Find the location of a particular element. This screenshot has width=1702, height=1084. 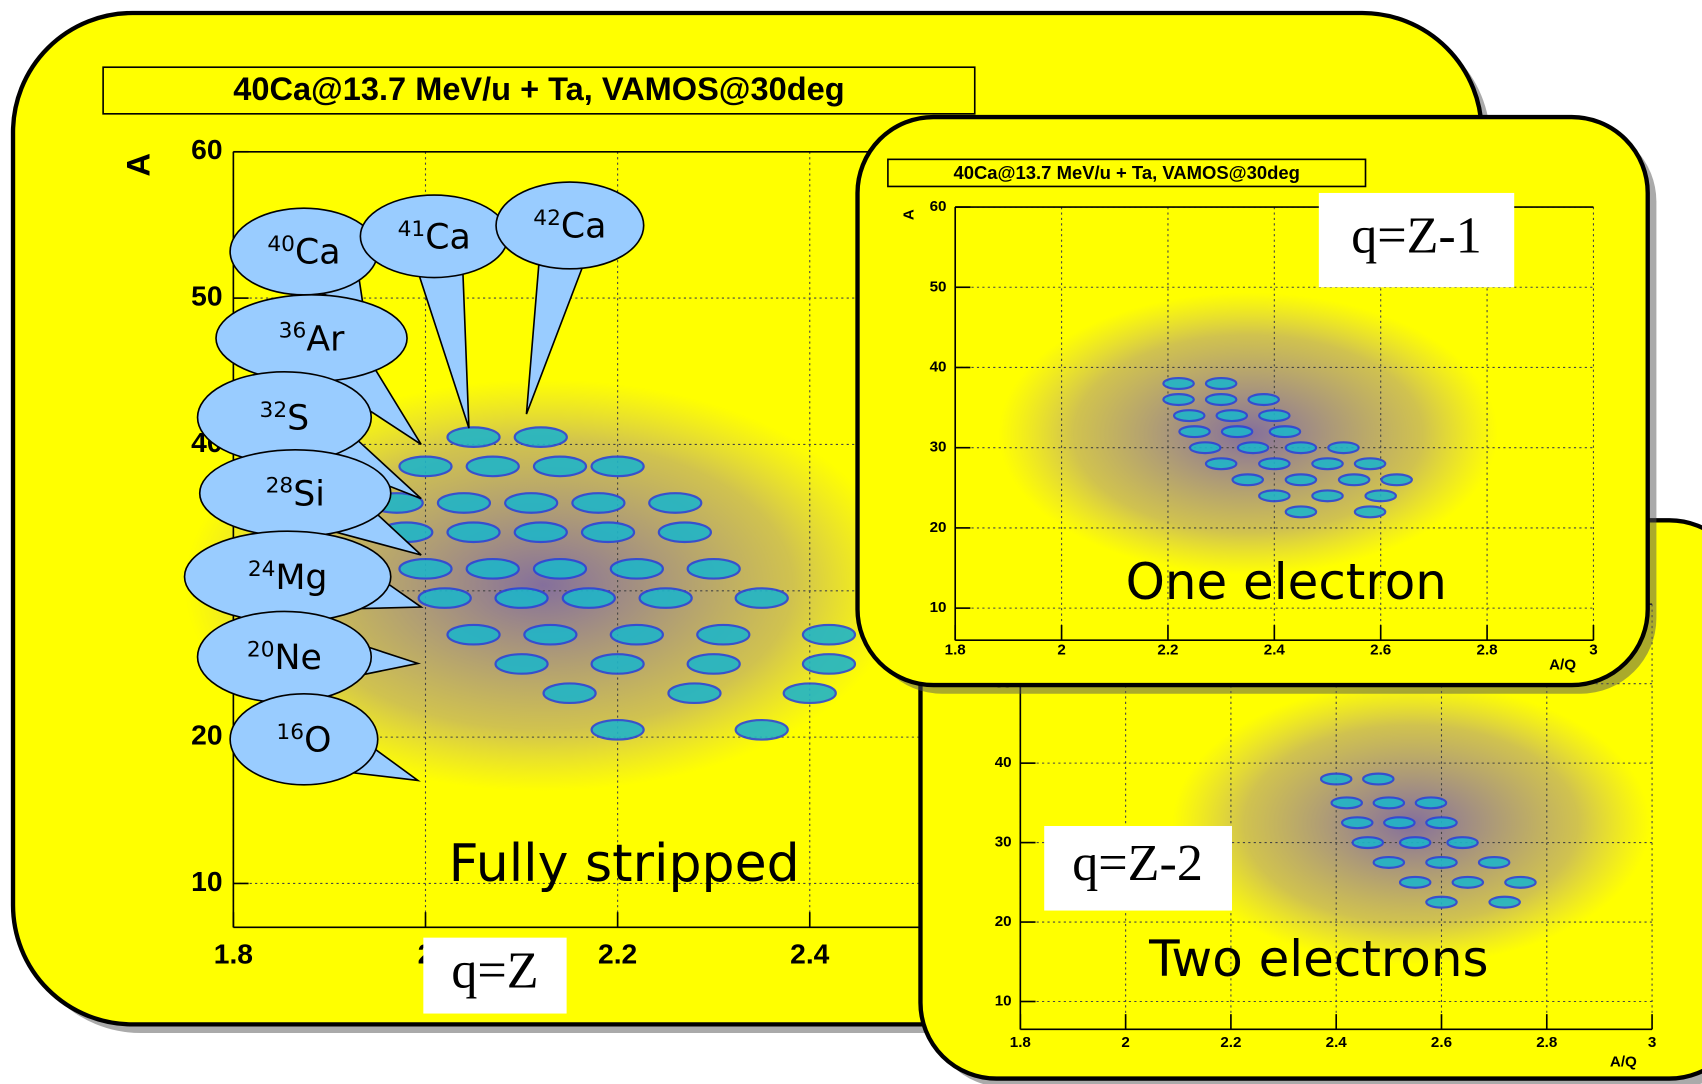

callout: 20Ne is located at coordinates (309, 657).